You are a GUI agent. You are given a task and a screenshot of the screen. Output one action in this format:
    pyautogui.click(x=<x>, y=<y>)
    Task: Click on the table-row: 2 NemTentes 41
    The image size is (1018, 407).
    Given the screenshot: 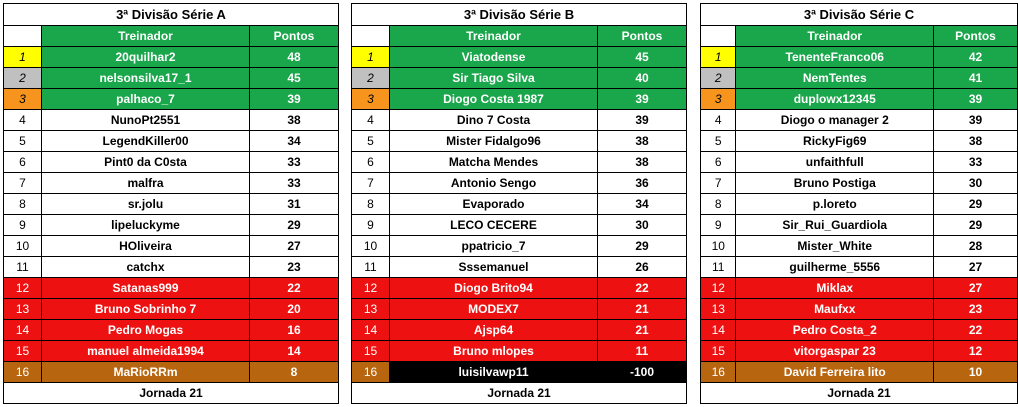 What is the action you would take?
    pyautogui.click(x=858, y=78)
    